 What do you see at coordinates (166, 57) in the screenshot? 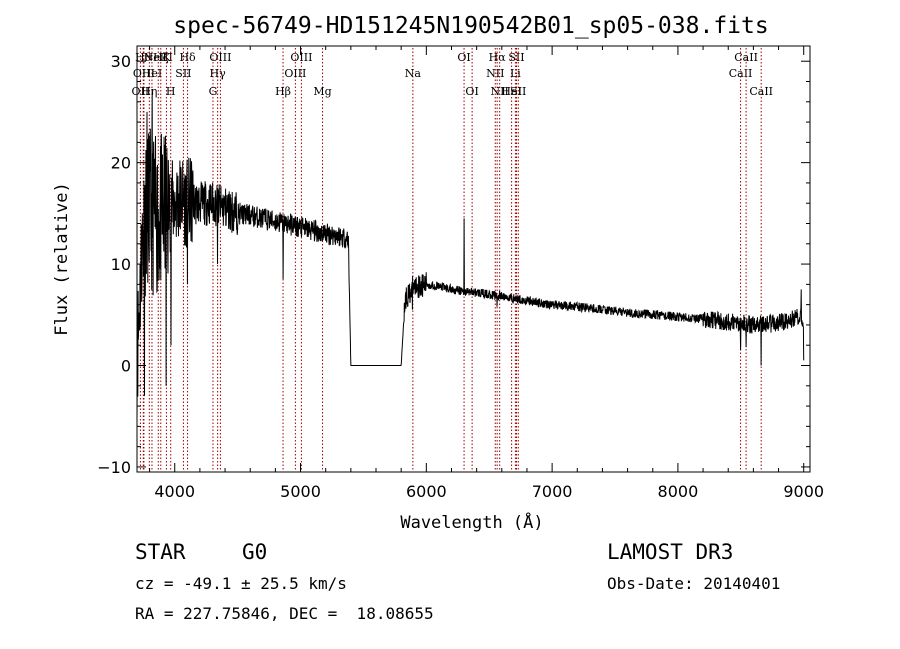
I see `line-marker-label: K` at bounding box center [166, 57].